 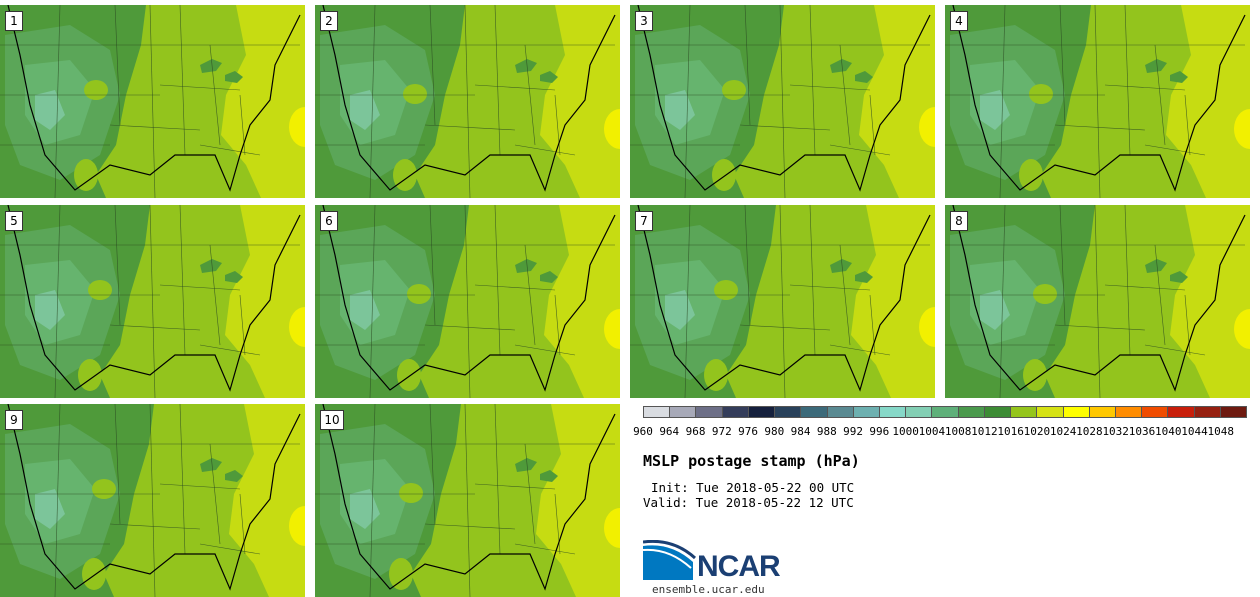 I want to click on colorbar-tick-label: 960, so click(x=643, y=431).